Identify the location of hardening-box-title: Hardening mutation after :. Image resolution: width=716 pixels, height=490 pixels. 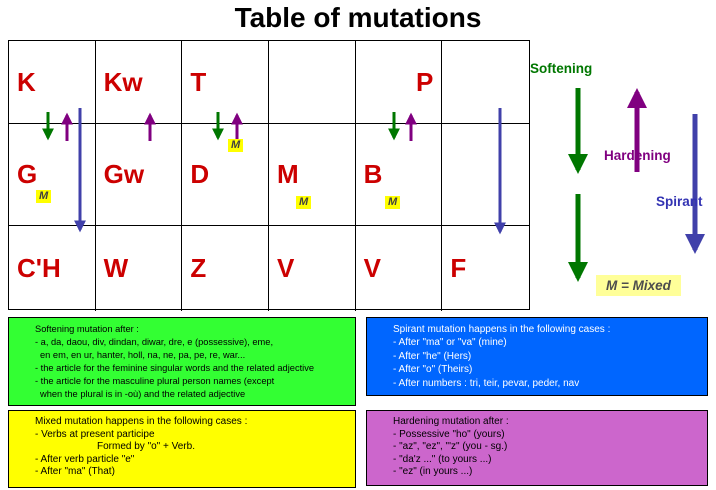
(451, 421).